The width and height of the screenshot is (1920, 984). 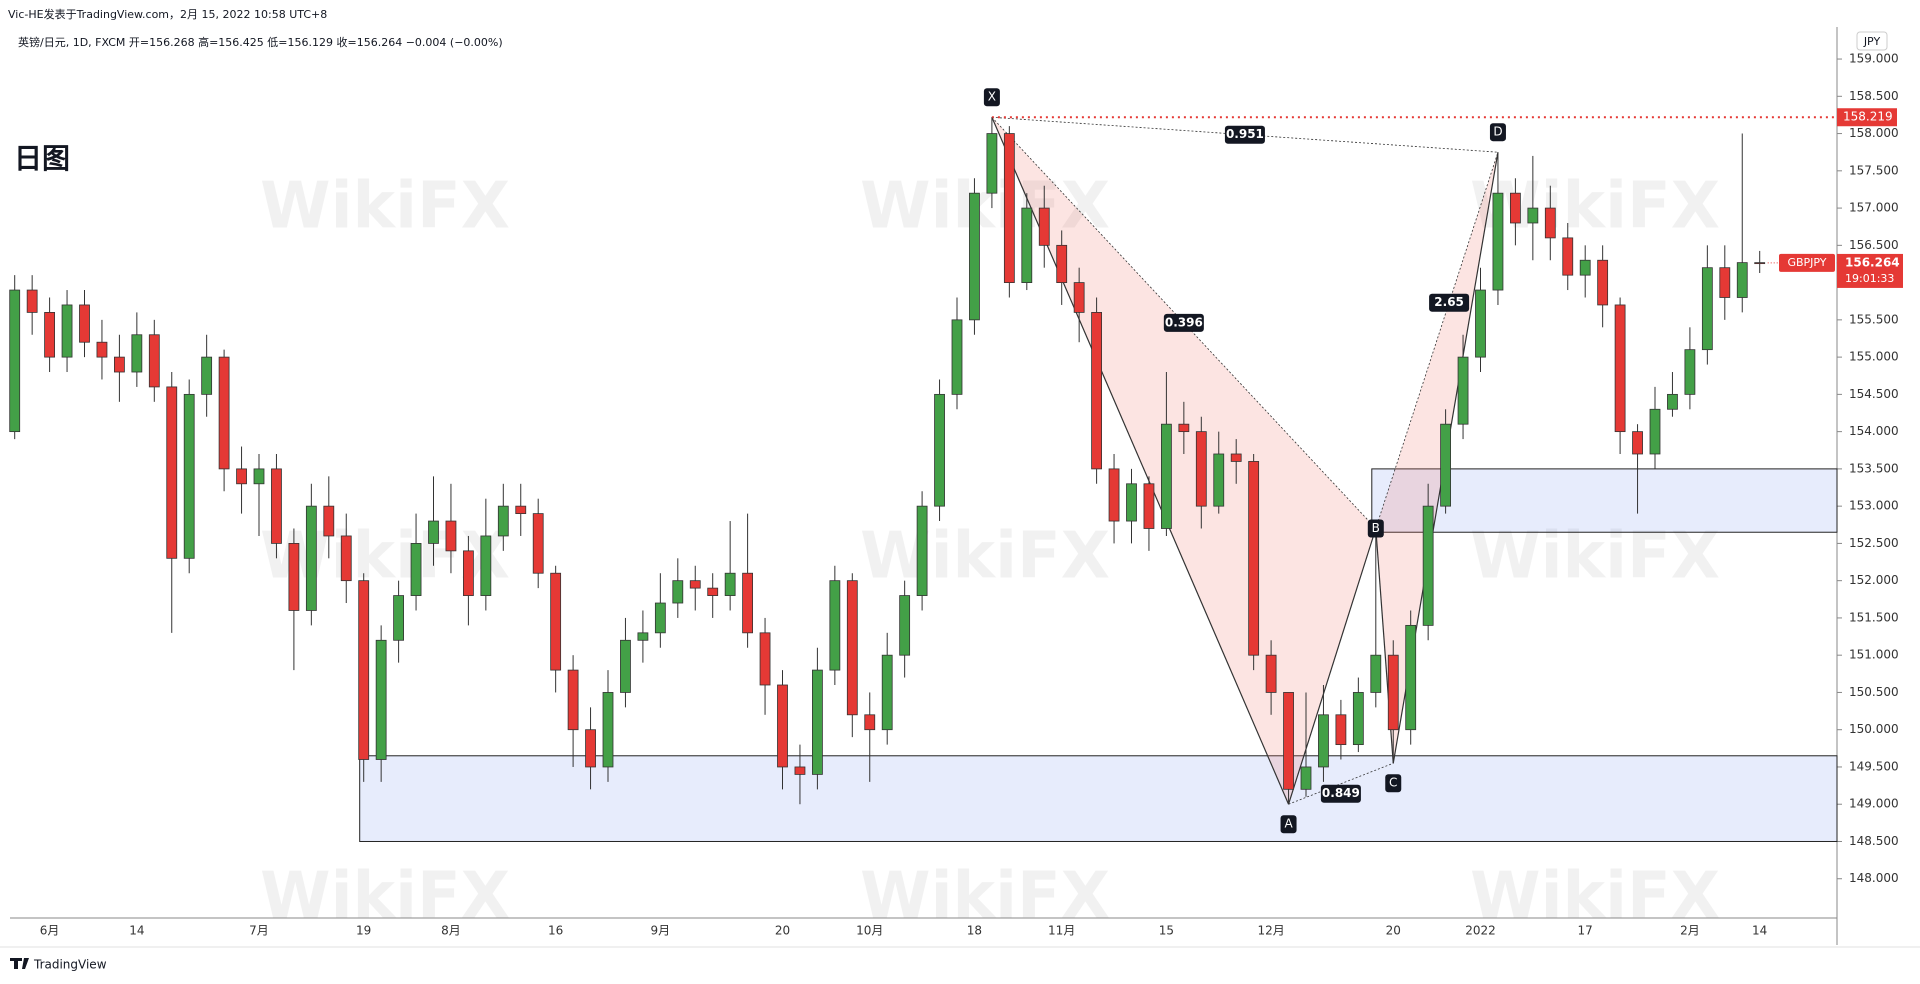 What do you see at coordinates (974, 931) in the screenshot?
I see `x-tick-label: 18` at bounding box center [974, 931].